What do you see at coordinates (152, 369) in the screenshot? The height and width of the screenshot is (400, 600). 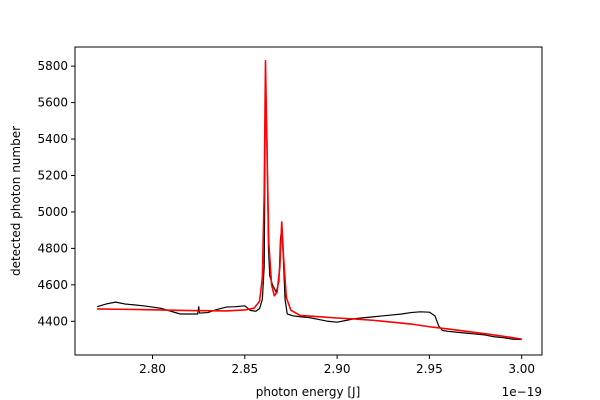 I see `x-tick-label: 2.80` at bounding box center [152, 369].